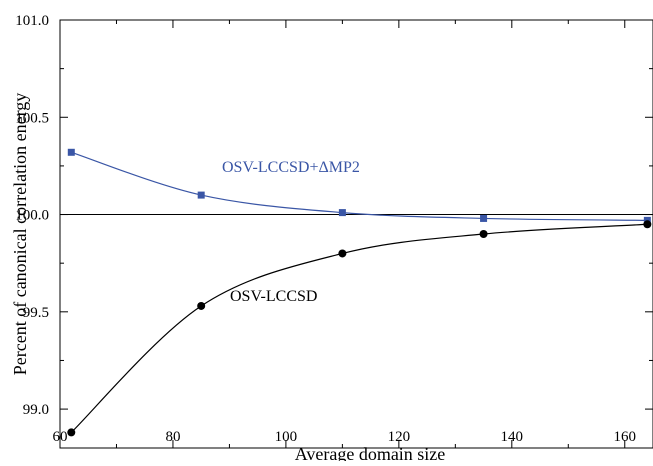 The height and width of the screenshot is (466, 653). Describe the element at coordinates (32, 118) in the screenshot. I see `y-tick-label: 100.5` at that location.